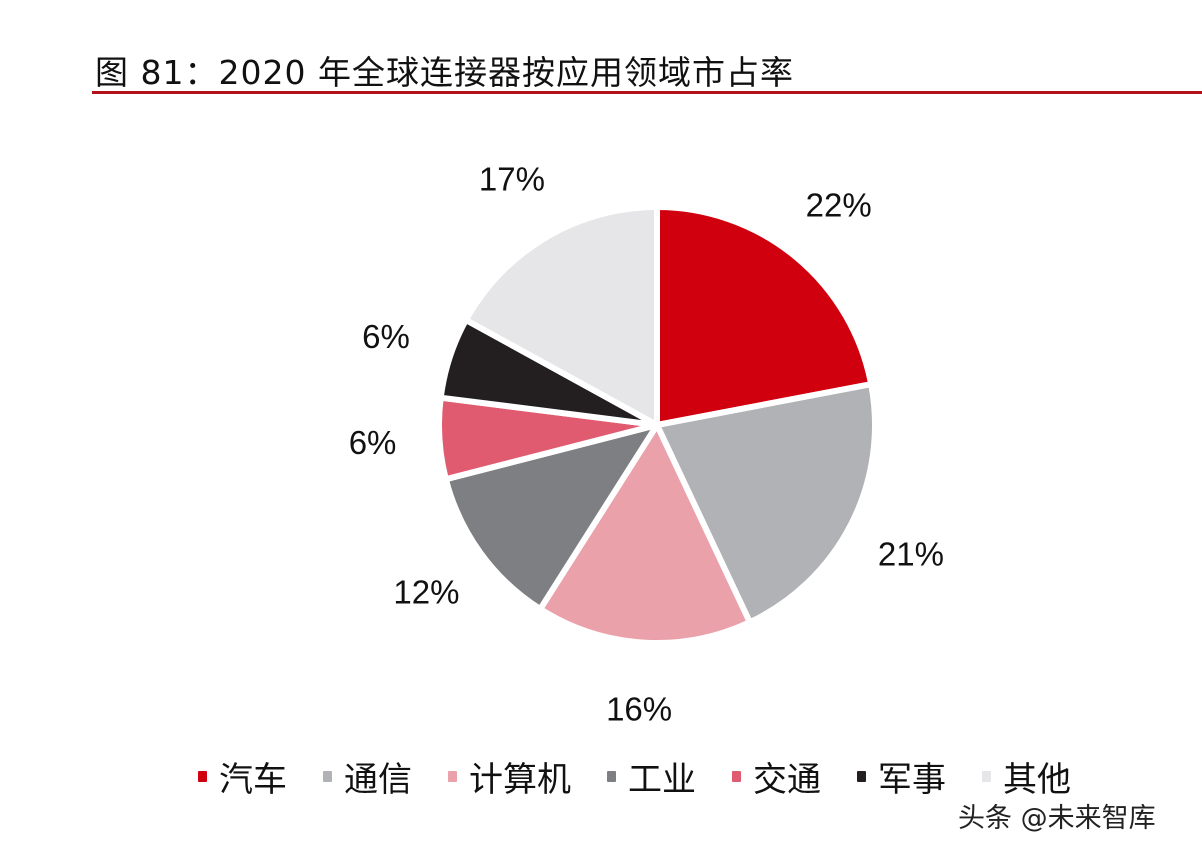 The width and height of the screenshot is (1202, 852). I want to click on slice-label: 17%, so click(512, 179).